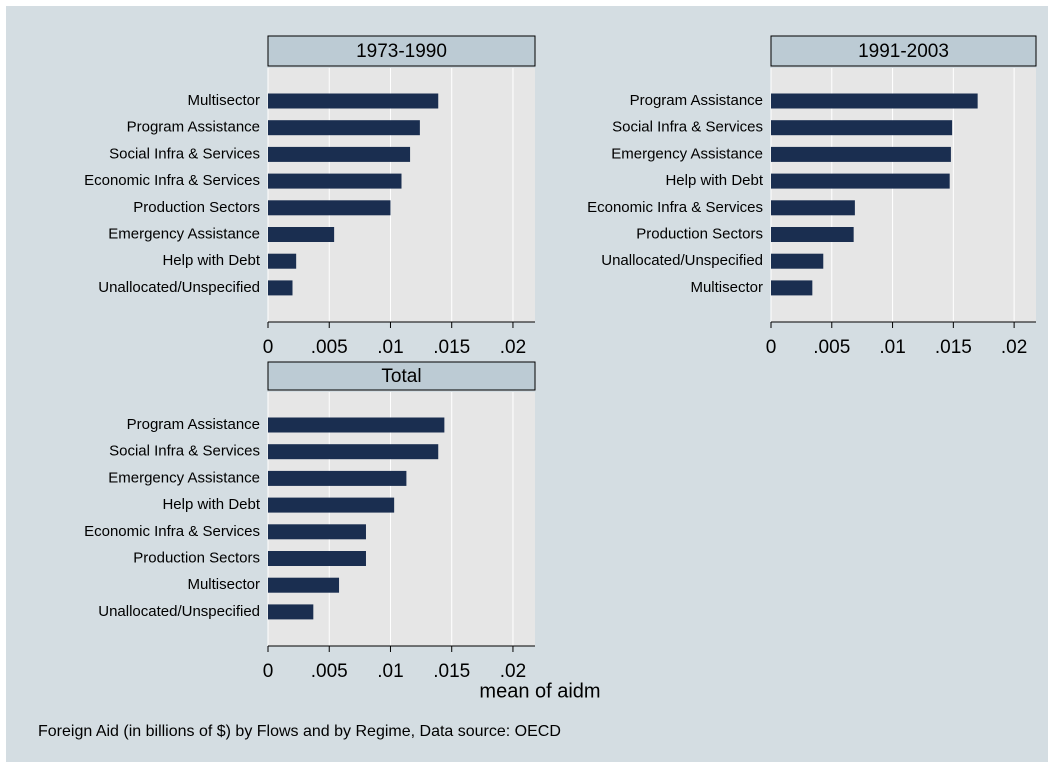 This screenshot has width=1054, height=768. I want to click on panel-title: Total, so click(401, 376).